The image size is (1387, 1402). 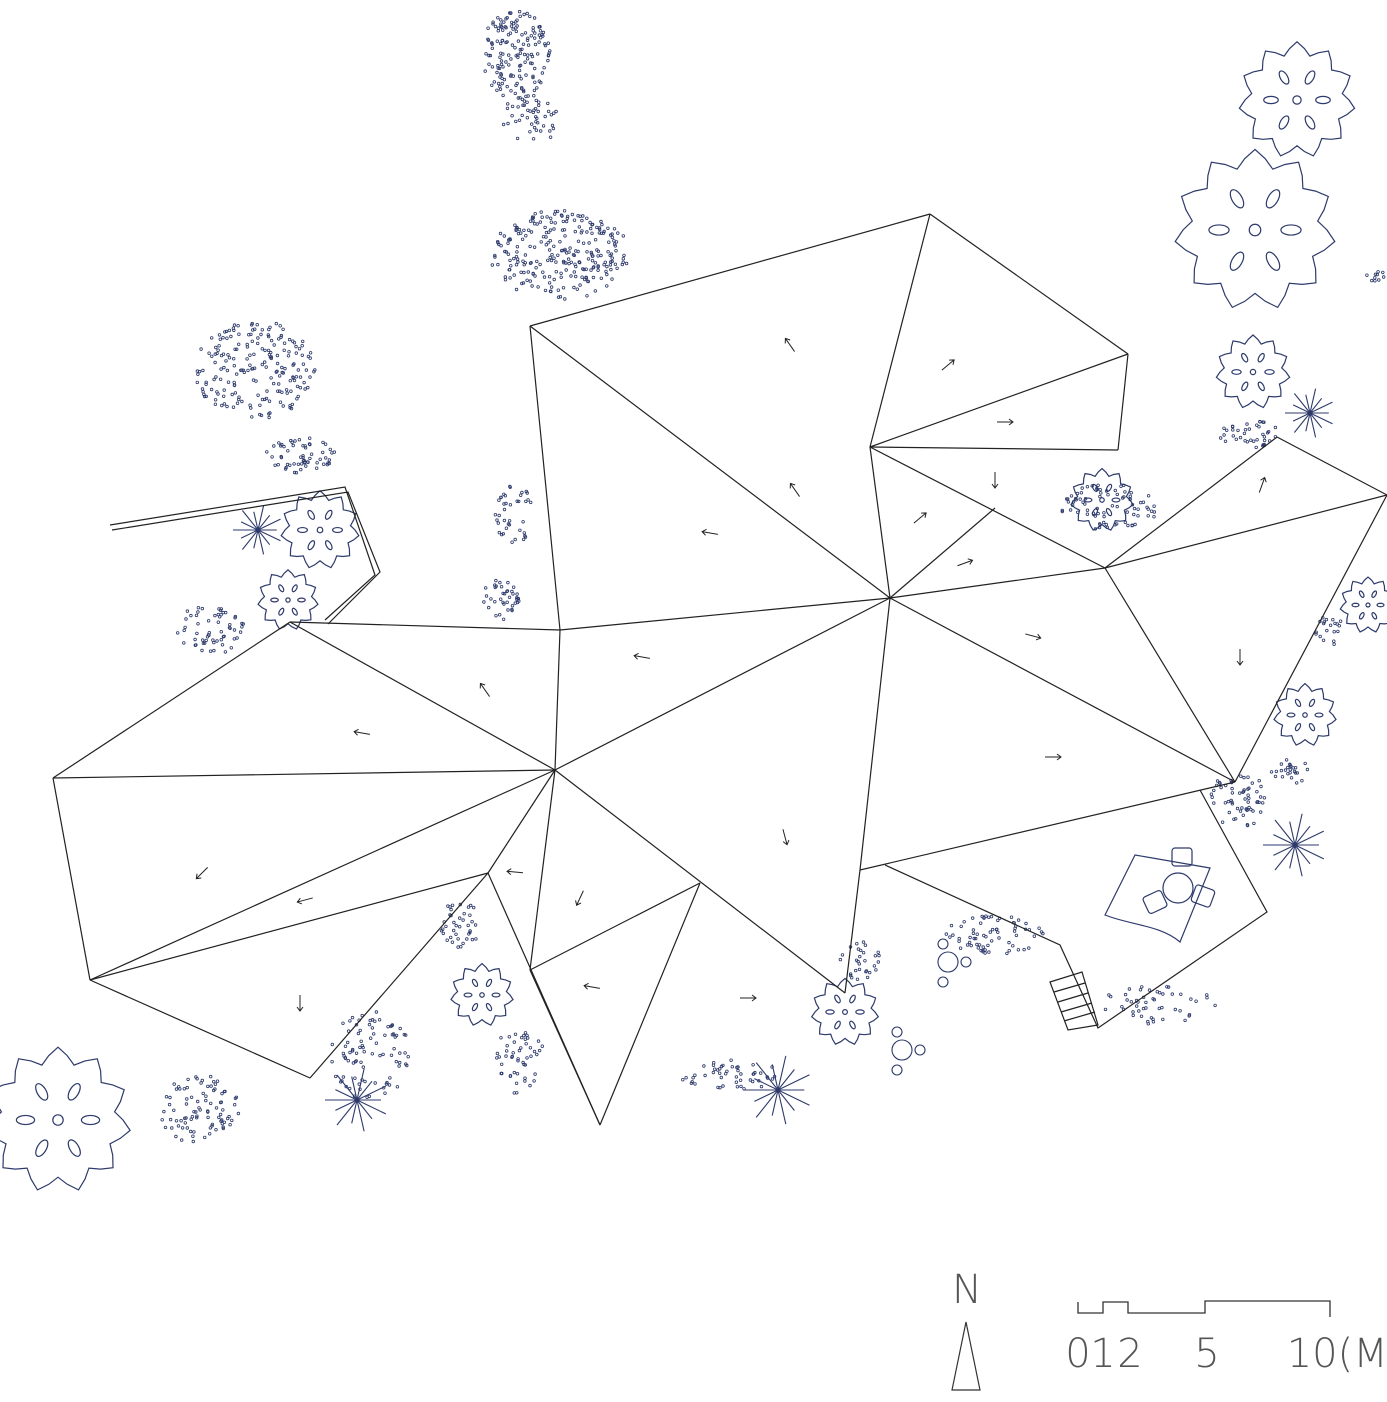 I want to click on seat, so click(x=943, y=944).